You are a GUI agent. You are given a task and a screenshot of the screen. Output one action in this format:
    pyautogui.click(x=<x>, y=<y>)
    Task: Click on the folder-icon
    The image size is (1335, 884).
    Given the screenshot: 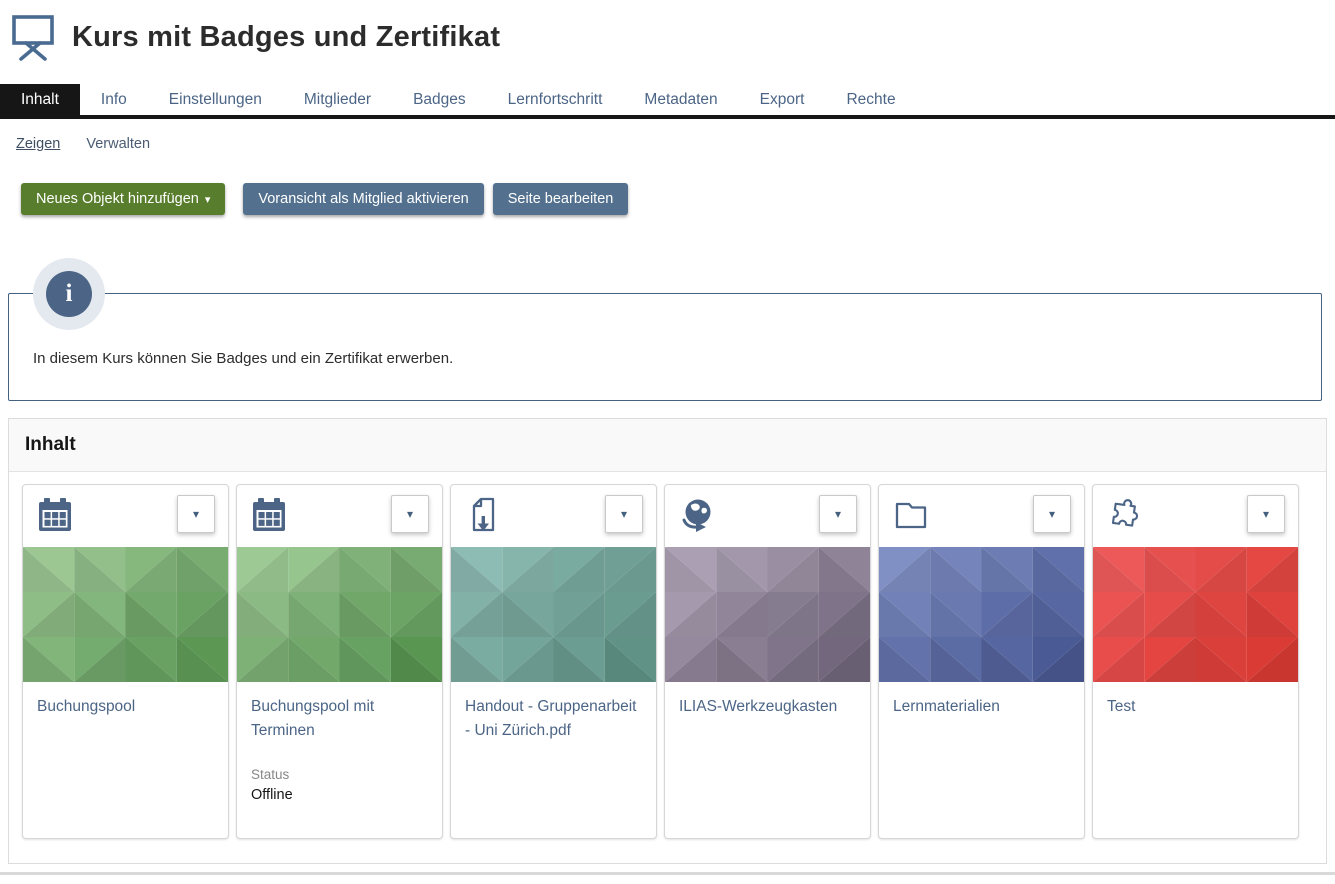 What is the action you would take?
    pyautogui.click(x=911, y=515)
    